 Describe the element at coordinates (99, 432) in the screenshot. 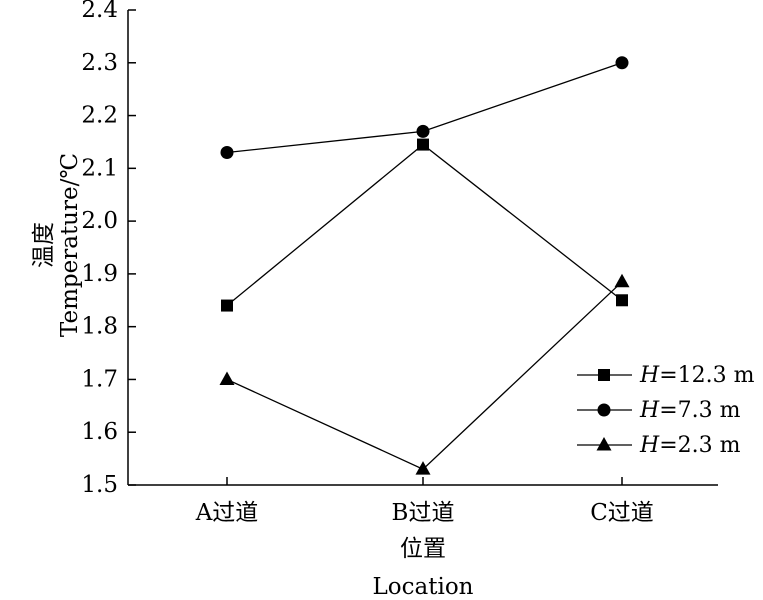

I see `y-tick-label: 1.6` at that location.